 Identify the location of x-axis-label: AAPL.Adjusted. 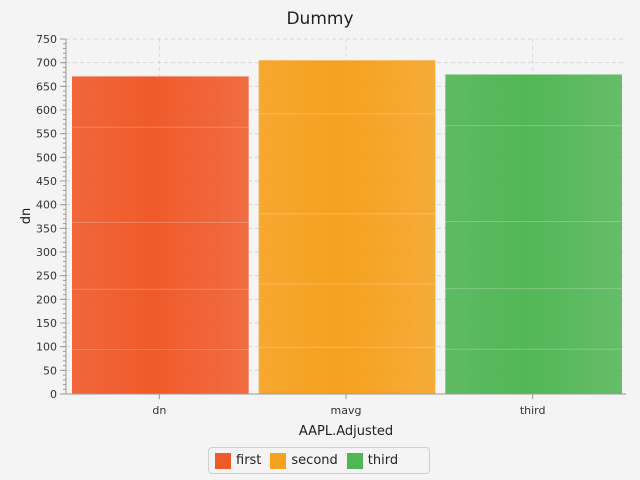
(346, 431).